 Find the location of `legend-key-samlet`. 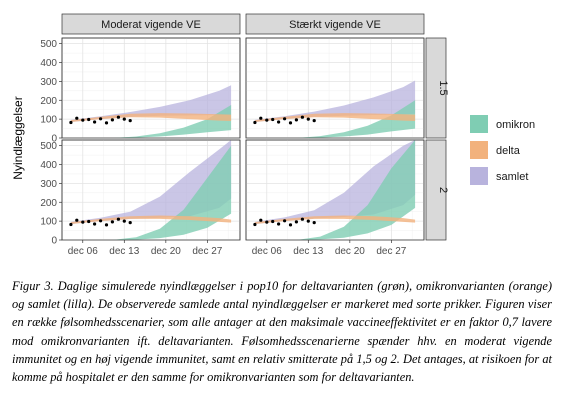

legend-key-samlet is located at coordinates (479, 176).